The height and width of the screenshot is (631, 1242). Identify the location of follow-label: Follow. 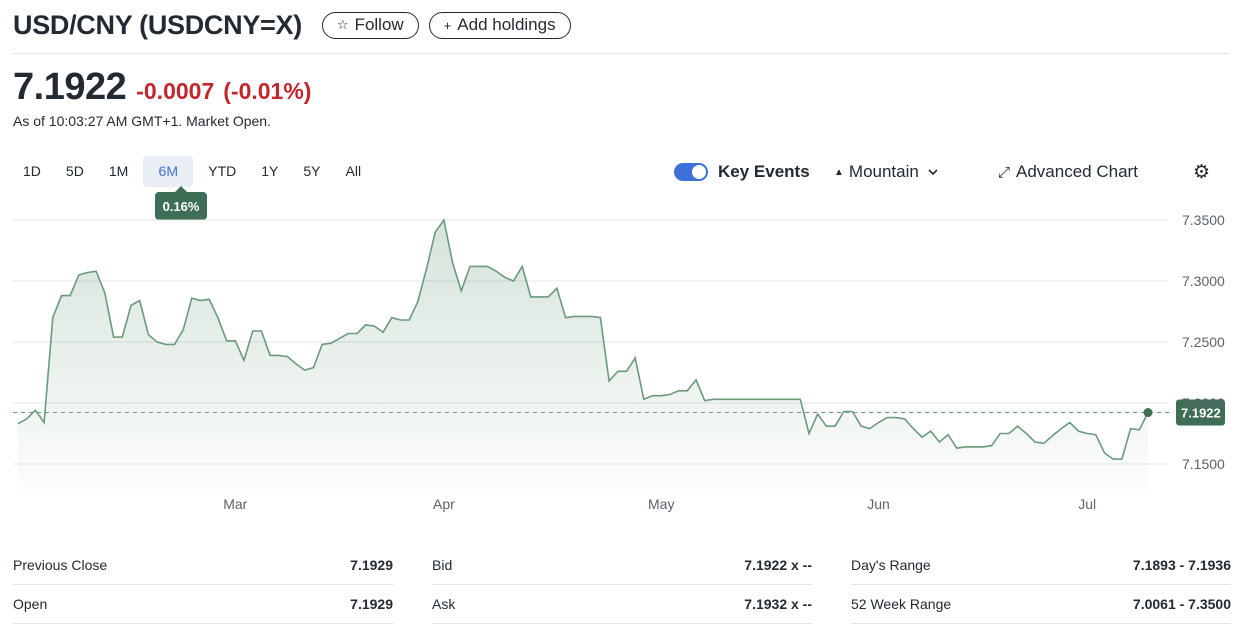
(379, 24).